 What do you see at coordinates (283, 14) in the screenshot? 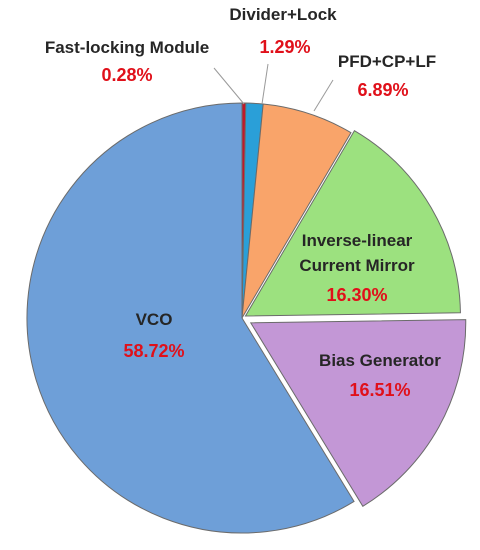
I see `slice-name-label: Divider+Lock` at bounding box center [283, 14].